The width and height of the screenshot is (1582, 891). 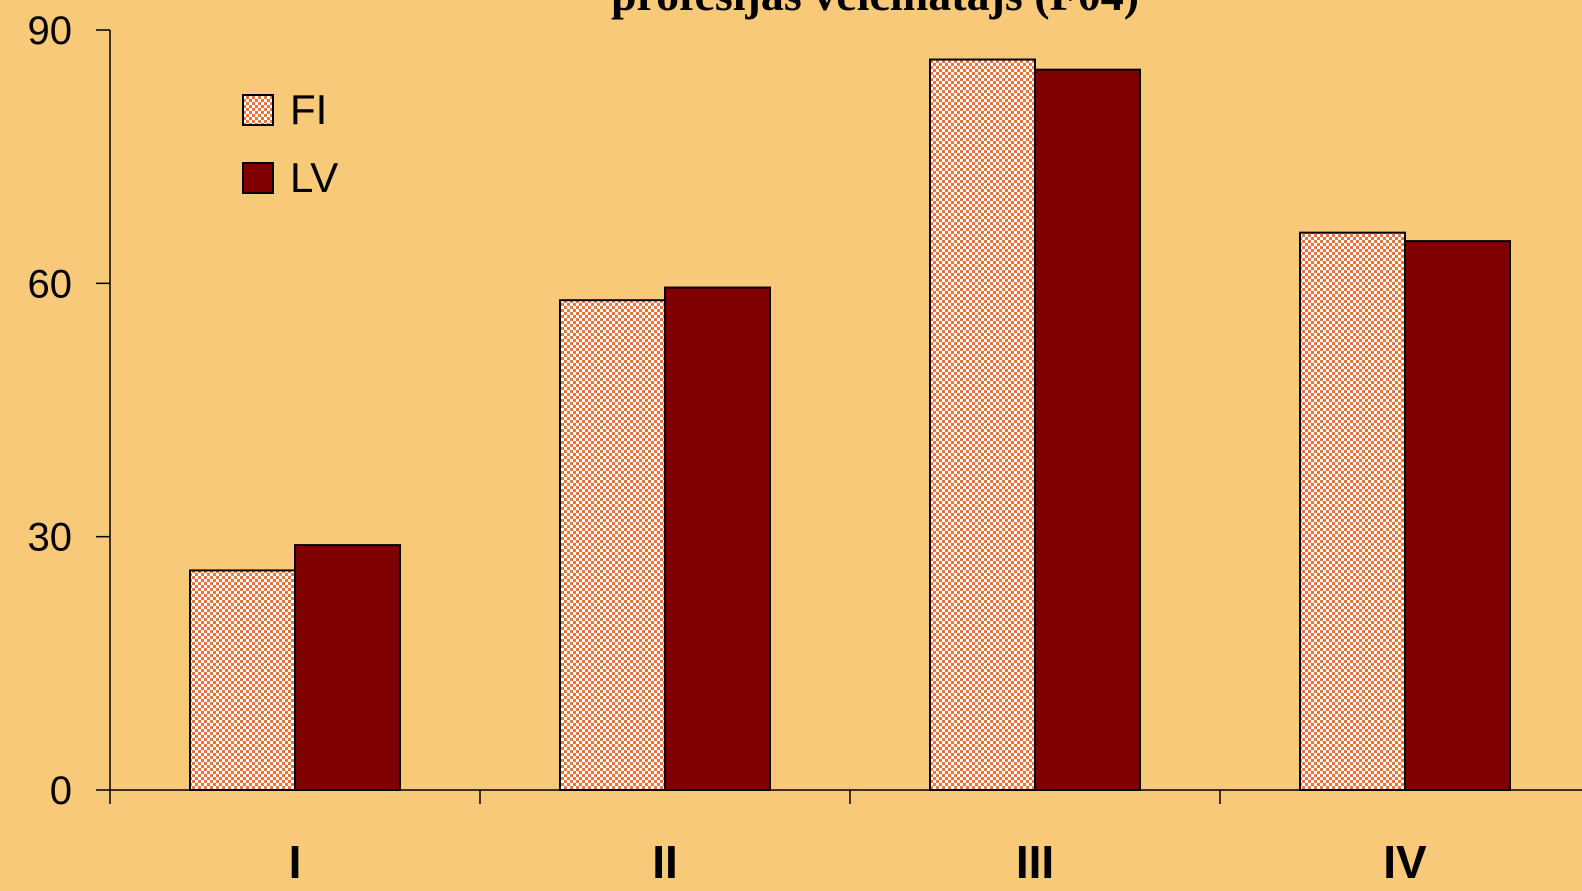 I want to click on y-tick-label: 90, so click(x=50, y=31).